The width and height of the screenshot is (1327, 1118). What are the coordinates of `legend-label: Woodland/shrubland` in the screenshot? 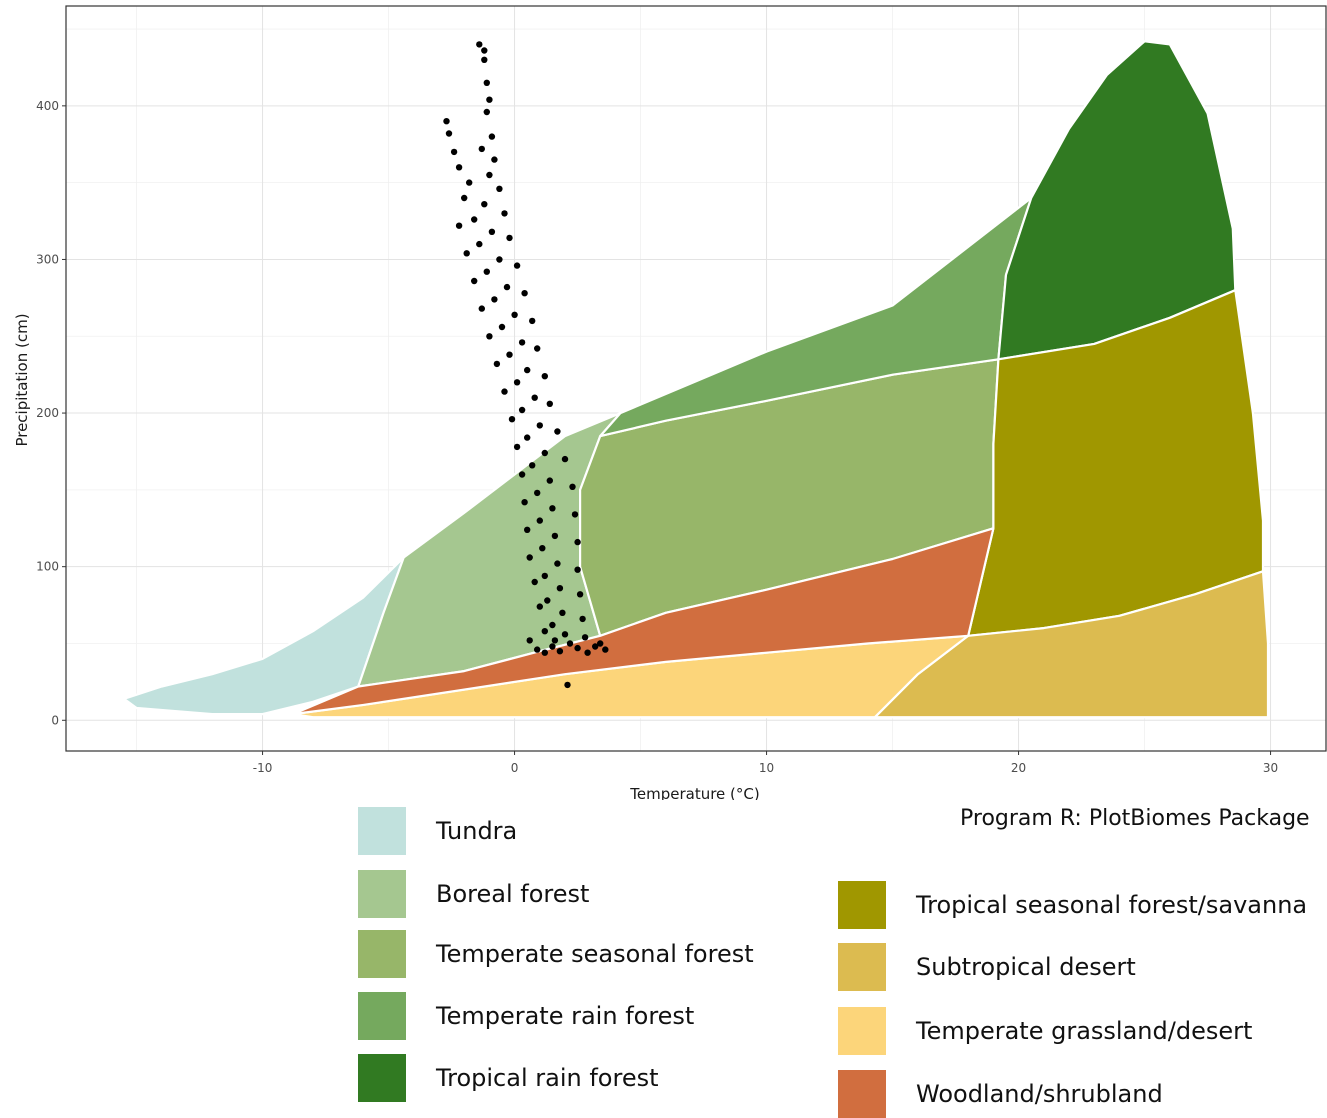 It's located at (1039, 1094).